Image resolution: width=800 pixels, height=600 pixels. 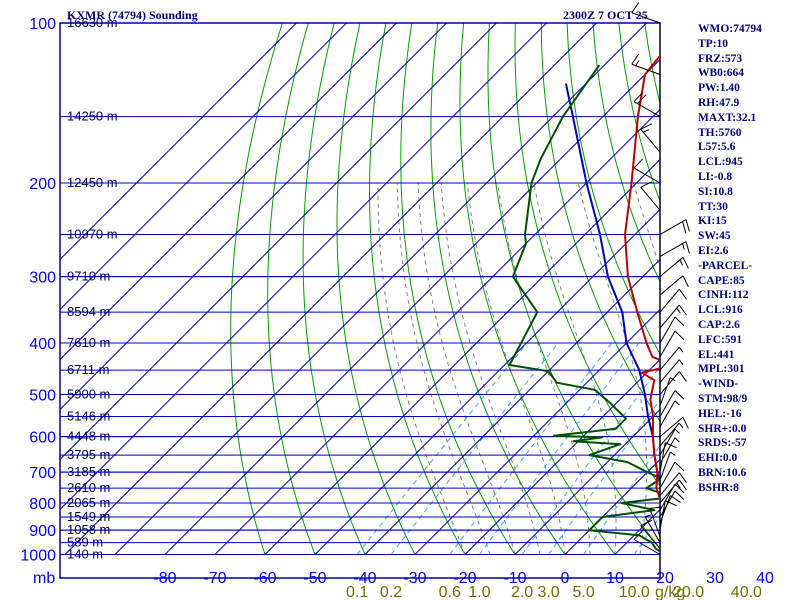 I want to click on sounding-index: CINH:112, so click(x=723, y=295).